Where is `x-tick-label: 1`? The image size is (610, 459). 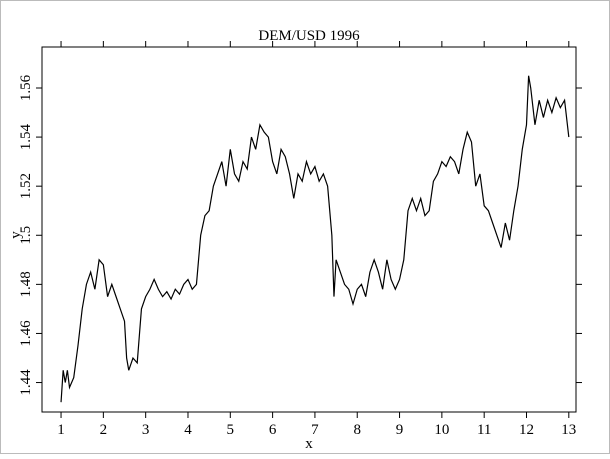
x-tick-label: 1 is located at coordinates (61, 430).